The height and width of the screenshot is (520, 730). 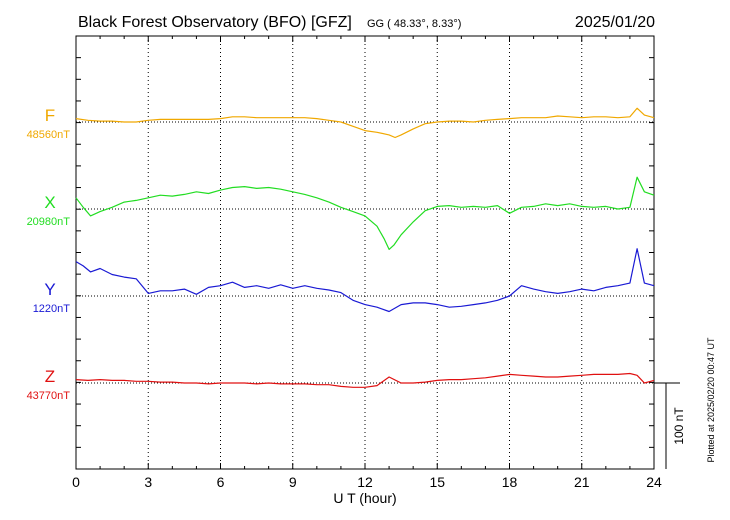 What do you see at coordinates (365, 280) in the screenshot?
I see `series-line-y` at bounding box center [365, 280].